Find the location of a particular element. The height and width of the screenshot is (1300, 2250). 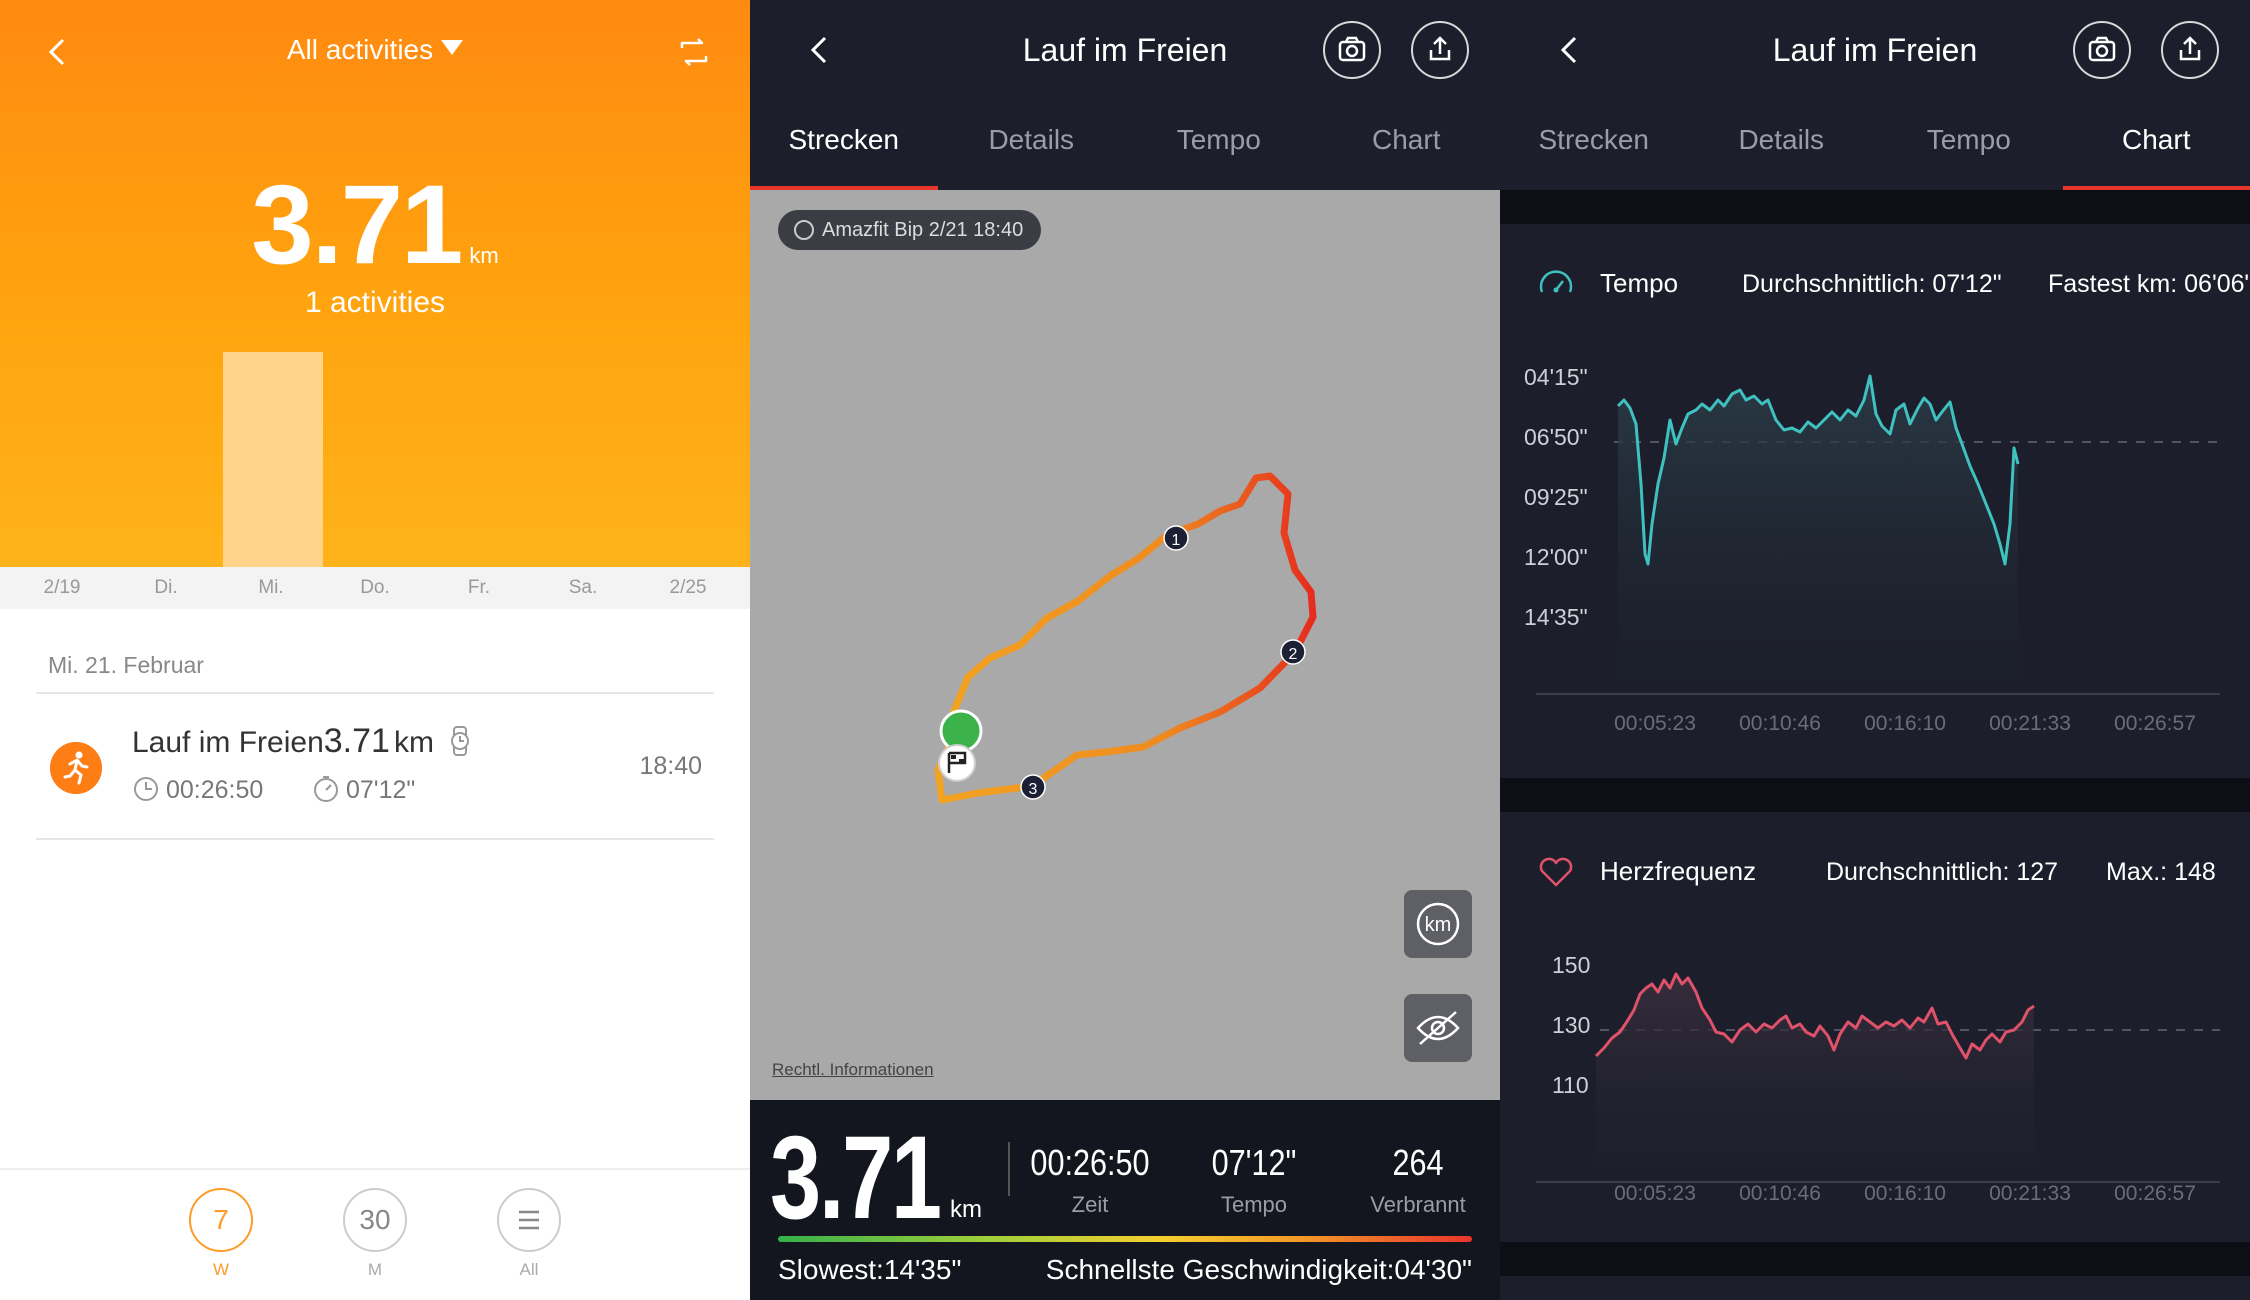

activity-distance-unit: km is located at coordinates (413, 742).